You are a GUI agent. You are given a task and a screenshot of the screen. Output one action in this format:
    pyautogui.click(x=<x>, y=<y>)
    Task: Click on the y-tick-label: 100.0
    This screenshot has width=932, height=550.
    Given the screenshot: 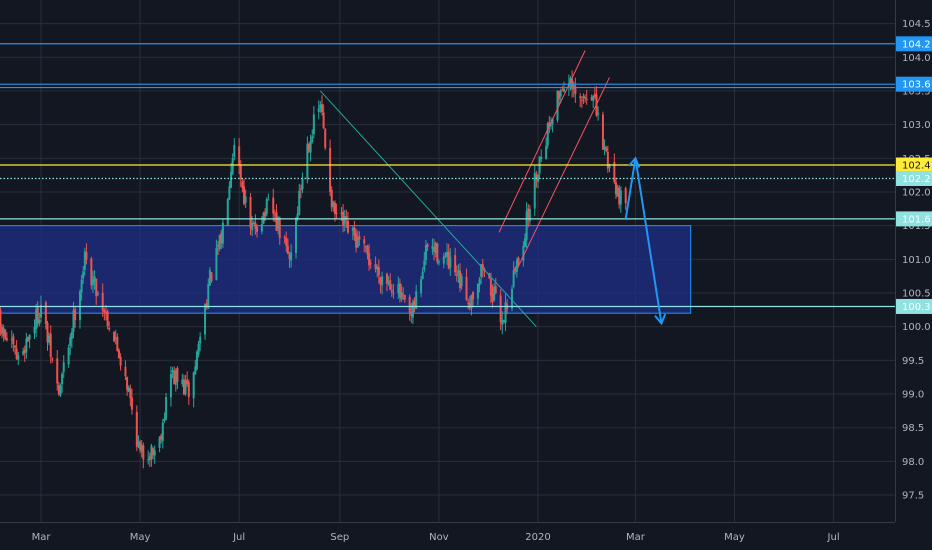 What is the action you would take?
    pyautogui.click(x=916, y=327)
    